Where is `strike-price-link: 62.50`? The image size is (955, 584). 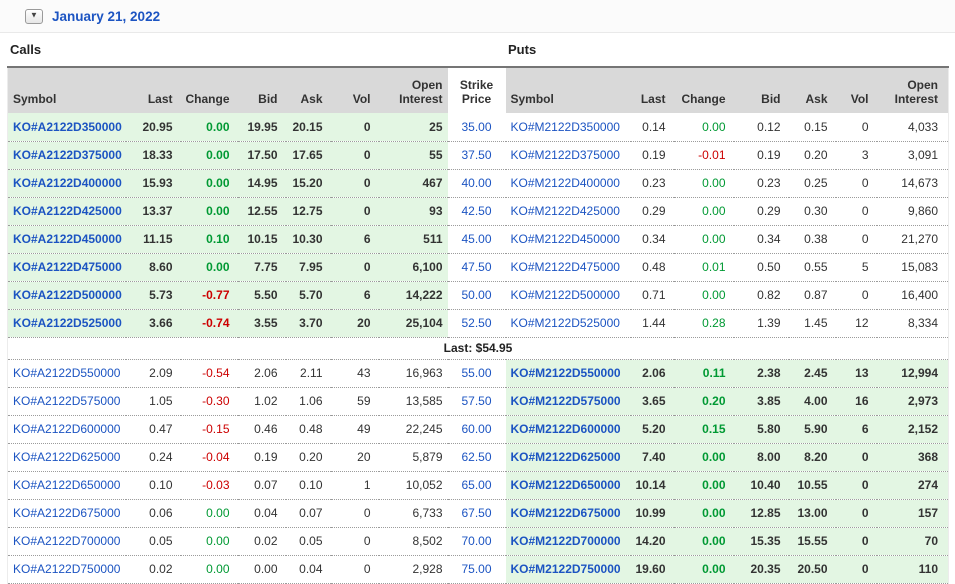 strike-price-link: 62.50 is located at coordinates (476, 457).